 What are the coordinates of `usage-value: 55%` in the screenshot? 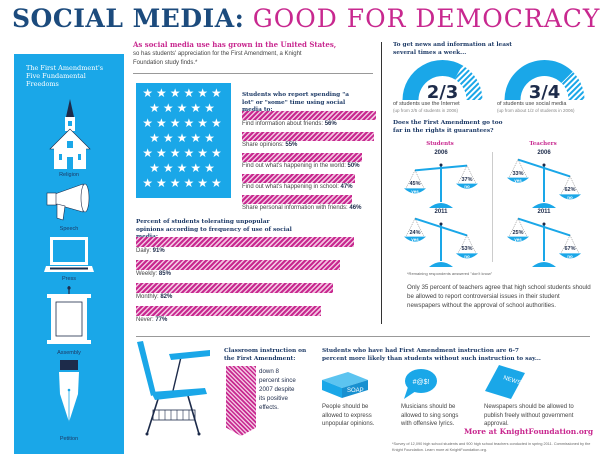 It's located at (291, 145).